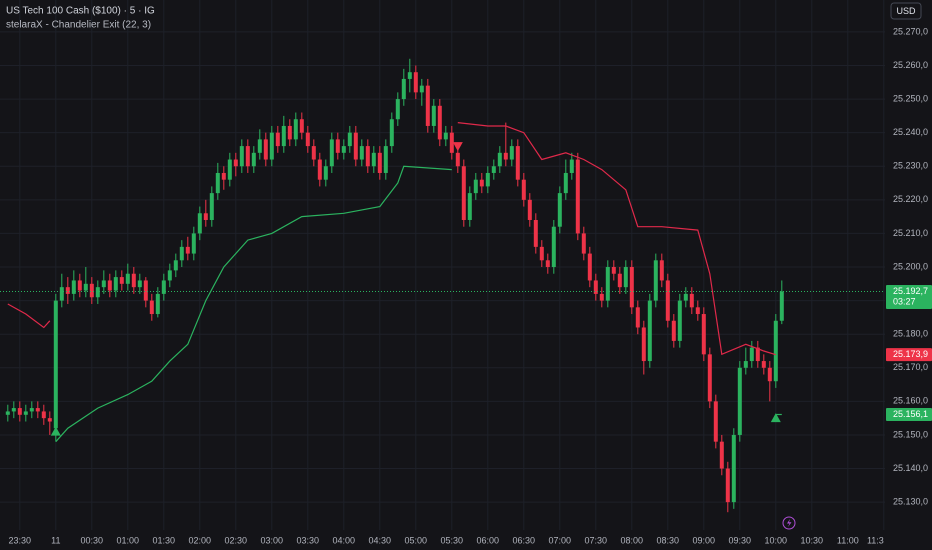  I want to click on y-tick-label: 25.250,0, so click(910, 98).